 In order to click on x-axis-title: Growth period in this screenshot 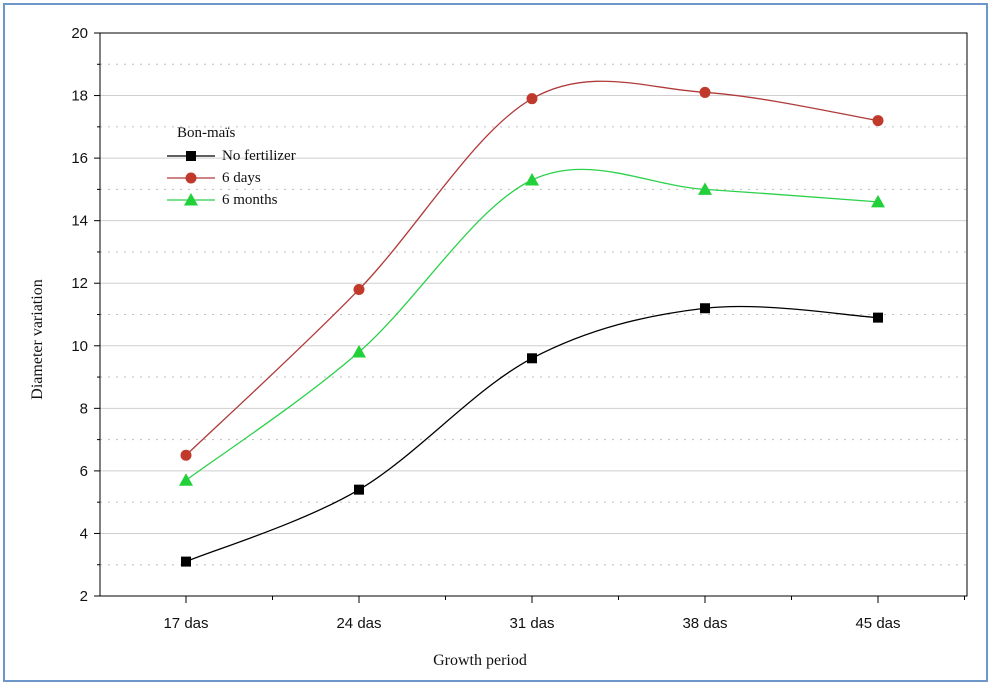, I will do `click(480, 660)`.